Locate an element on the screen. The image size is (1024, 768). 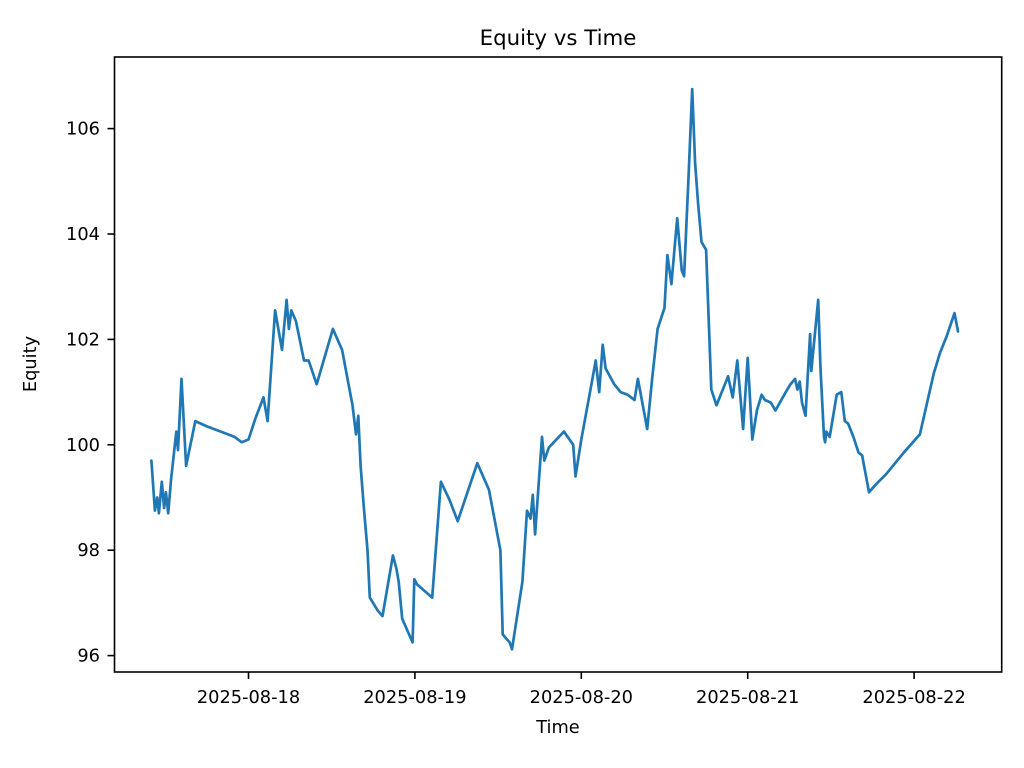
y-tick-label: 98 is located at coordinates (88, 550).